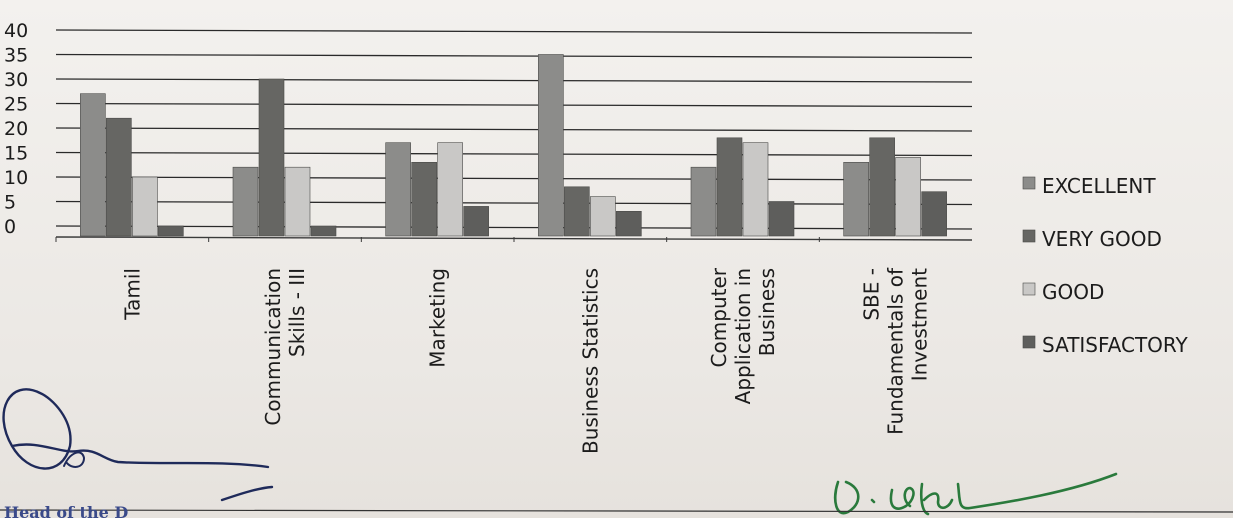 This screenshot has height=518, width=1233. I want to click on y-tick-label: 25, so click(16, 105).